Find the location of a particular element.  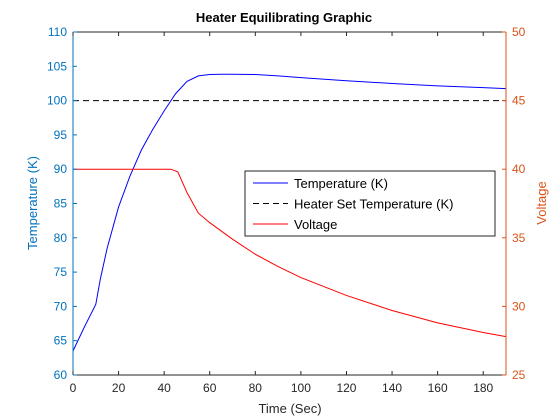

legend-label-3: Voltage is located at coordinates (315, 224).